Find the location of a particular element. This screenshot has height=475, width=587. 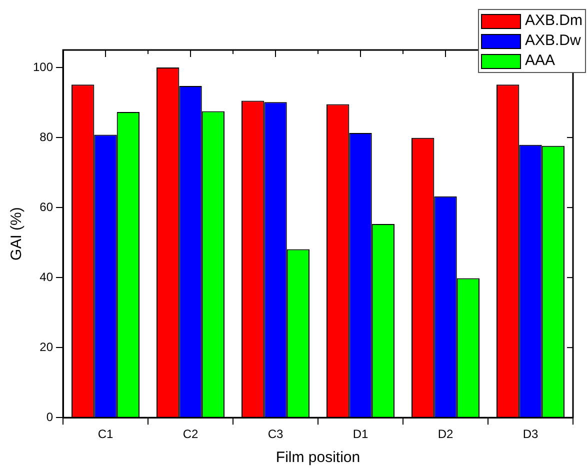

x-tick-label: D1 is located at coordinates (360, 434).